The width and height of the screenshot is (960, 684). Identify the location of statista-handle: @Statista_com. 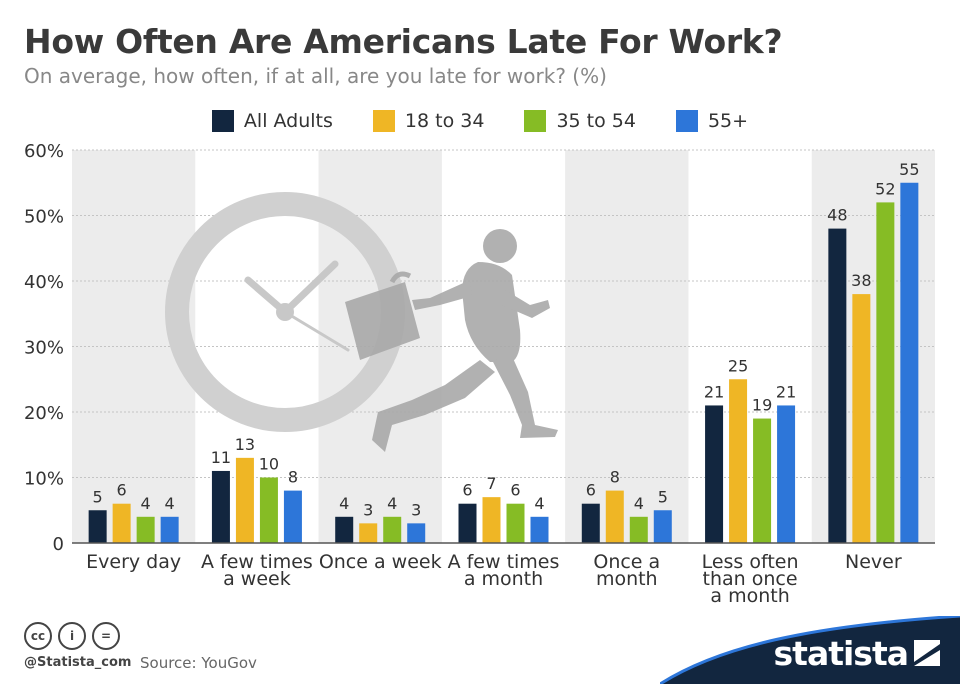
(78, 662).